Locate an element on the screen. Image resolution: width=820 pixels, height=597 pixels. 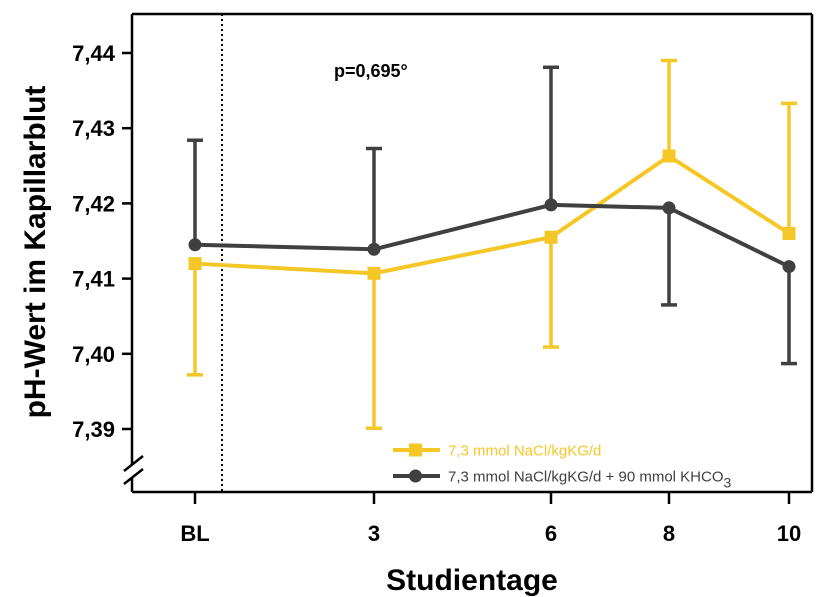
x-tick-label: 3 is located at coordinates (374, 533).